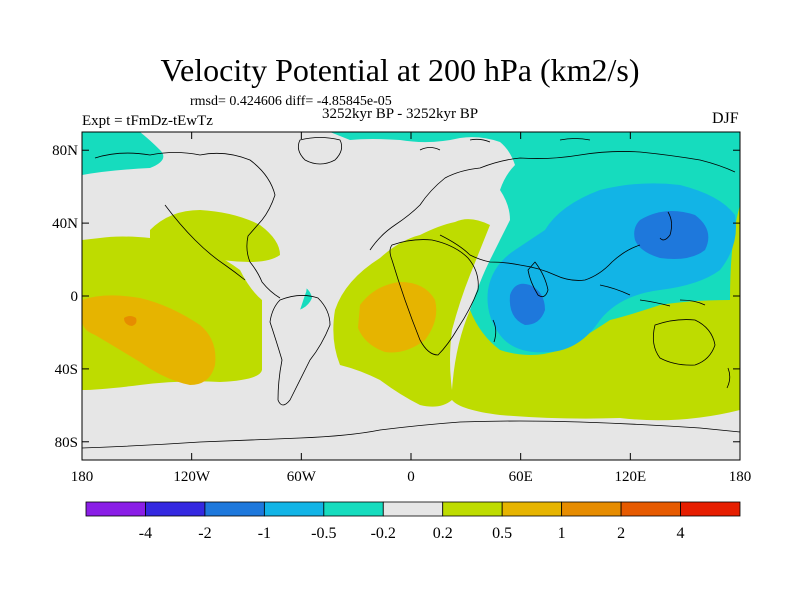 The height and width of the screenshot is (600, 800). What do you see at coordinates (302, 477) in the screenshot?
I see `x-tick-label: 60W` at bounding box center [302, 477].